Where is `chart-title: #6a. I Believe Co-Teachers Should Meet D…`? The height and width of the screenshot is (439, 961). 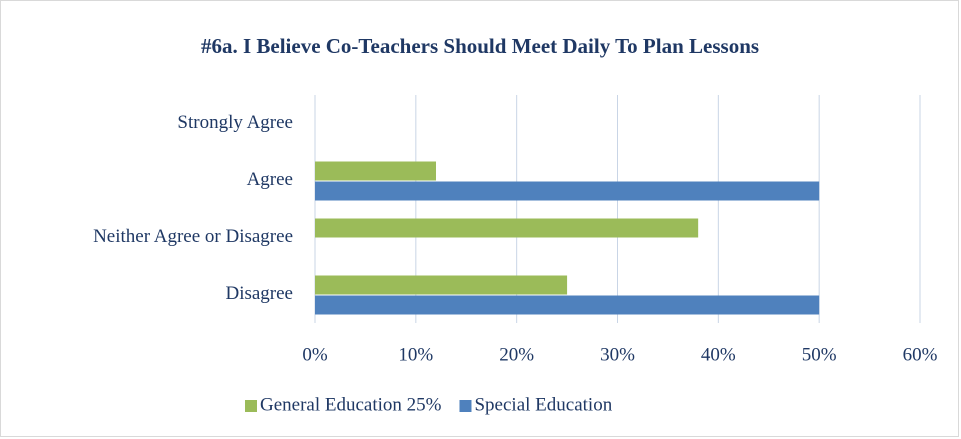
chart-title: #6a. I Believe Co-Teachers Should Meet D… is located at coordinates (480, 46).